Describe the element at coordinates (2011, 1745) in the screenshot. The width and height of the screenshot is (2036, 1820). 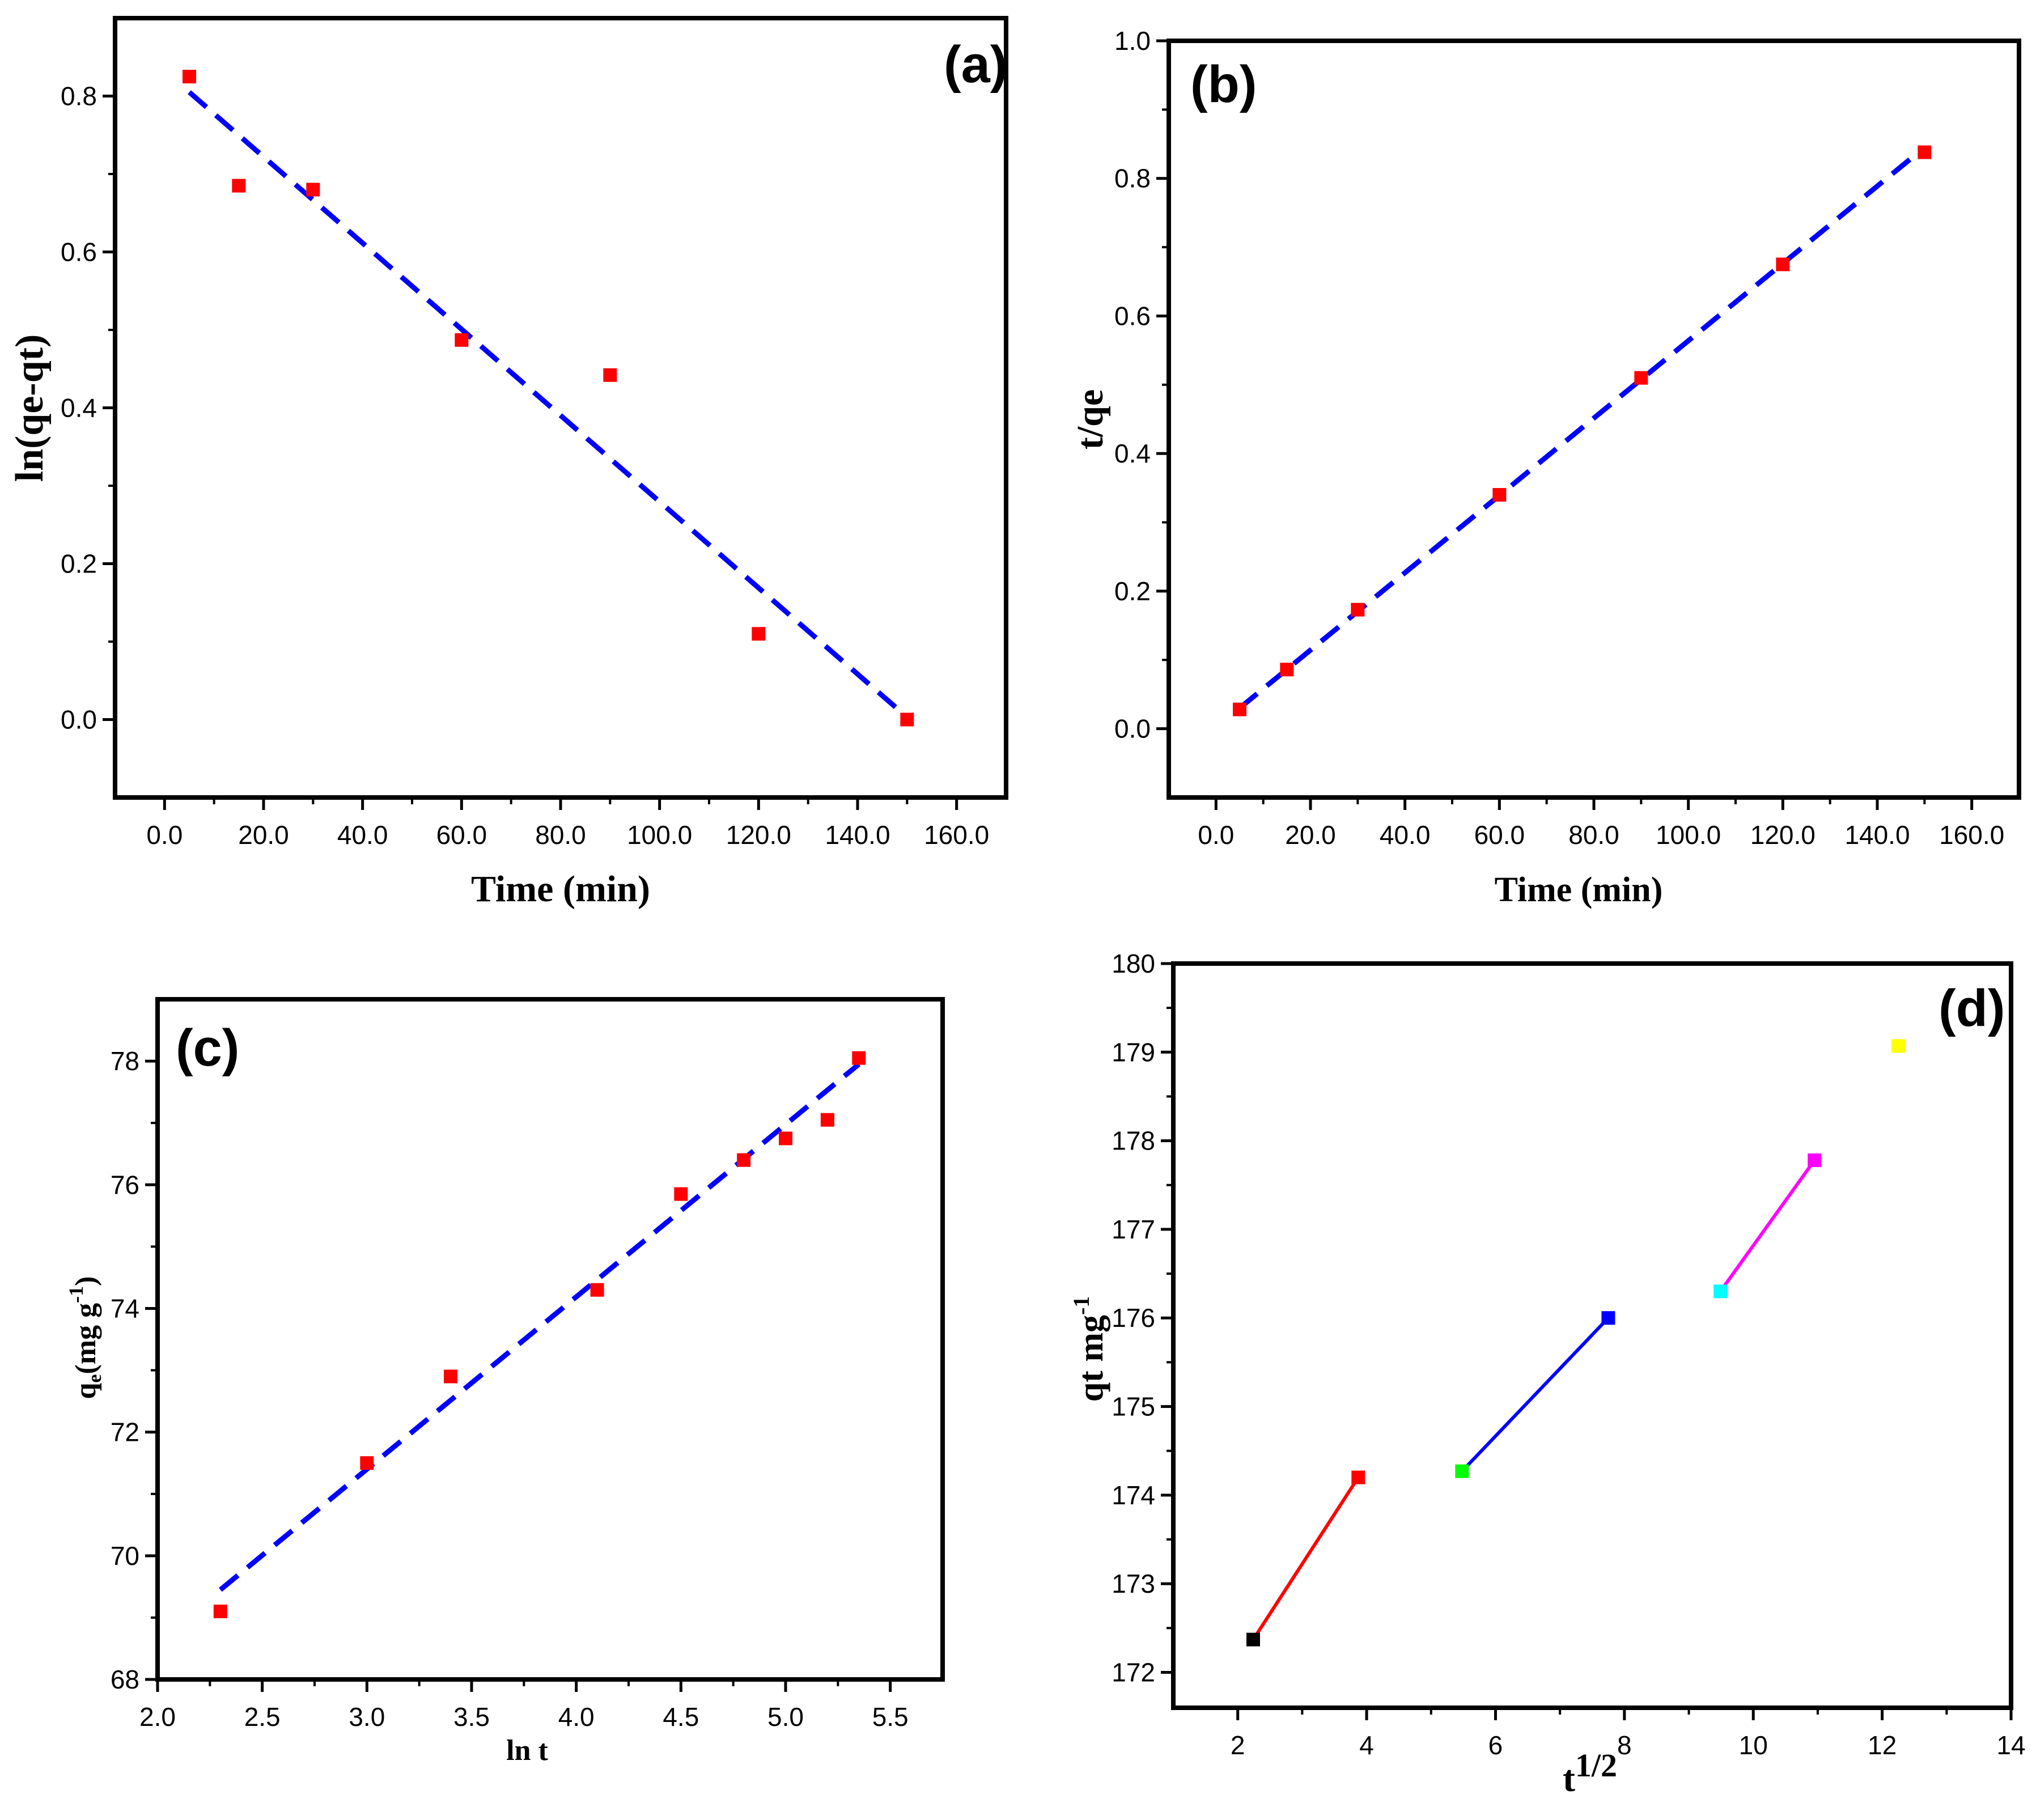
I see `panel-d-xtick-label: 14` at that location.